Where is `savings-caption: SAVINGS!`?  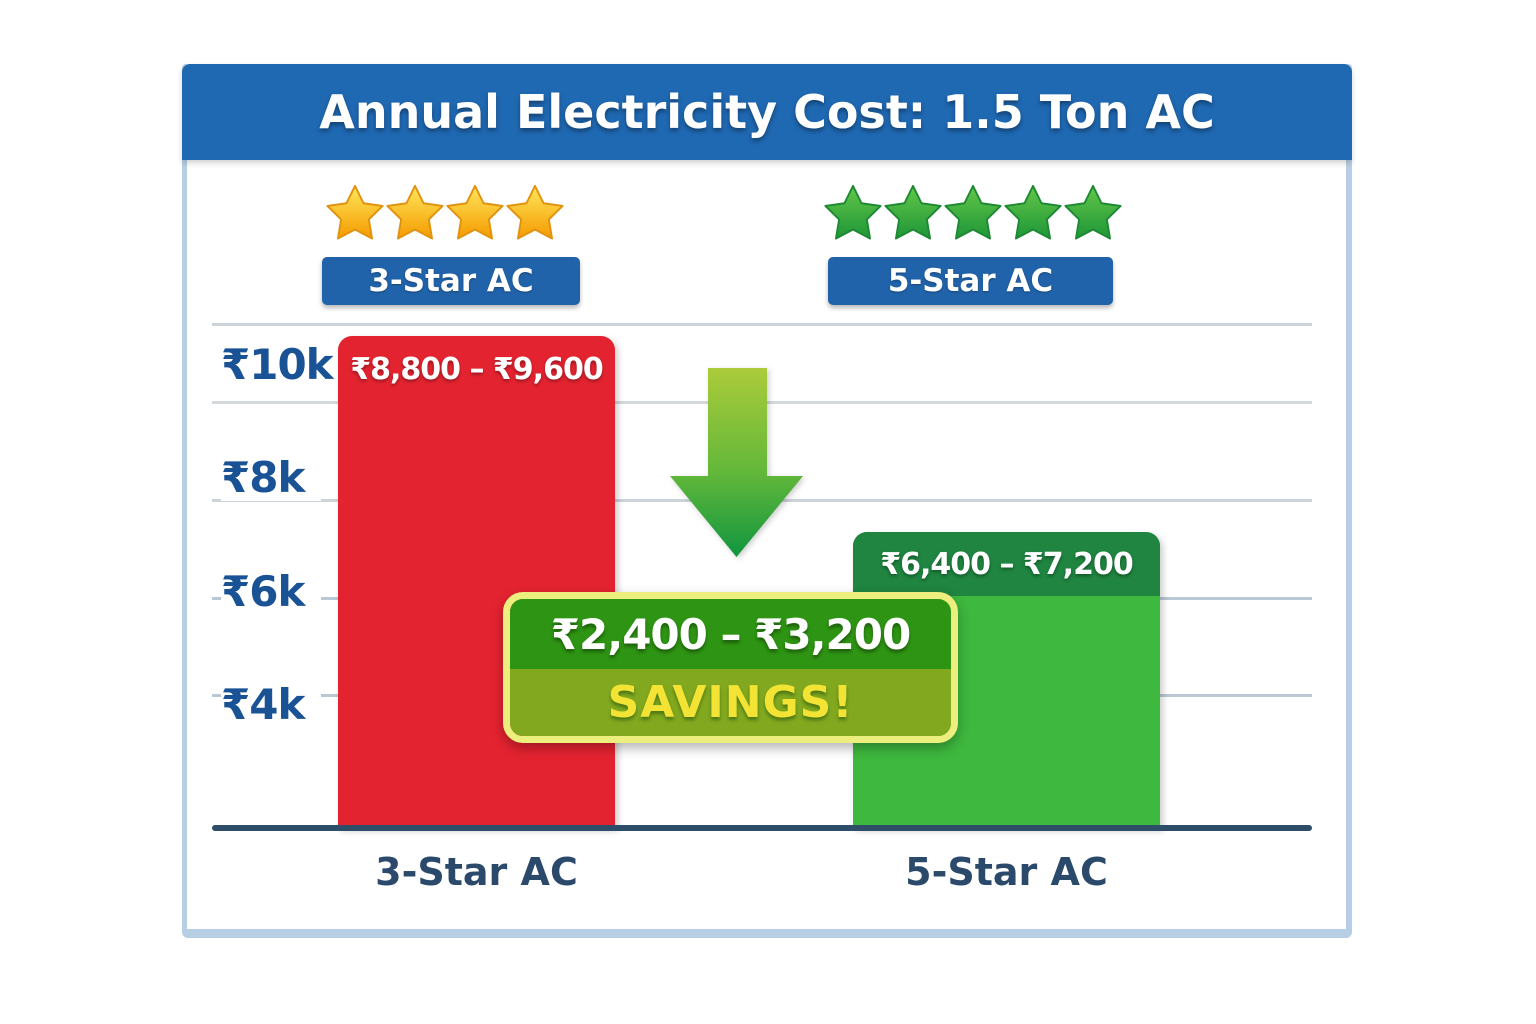
savings-caption: SAVINGS! is located at coordinates (730, 702).